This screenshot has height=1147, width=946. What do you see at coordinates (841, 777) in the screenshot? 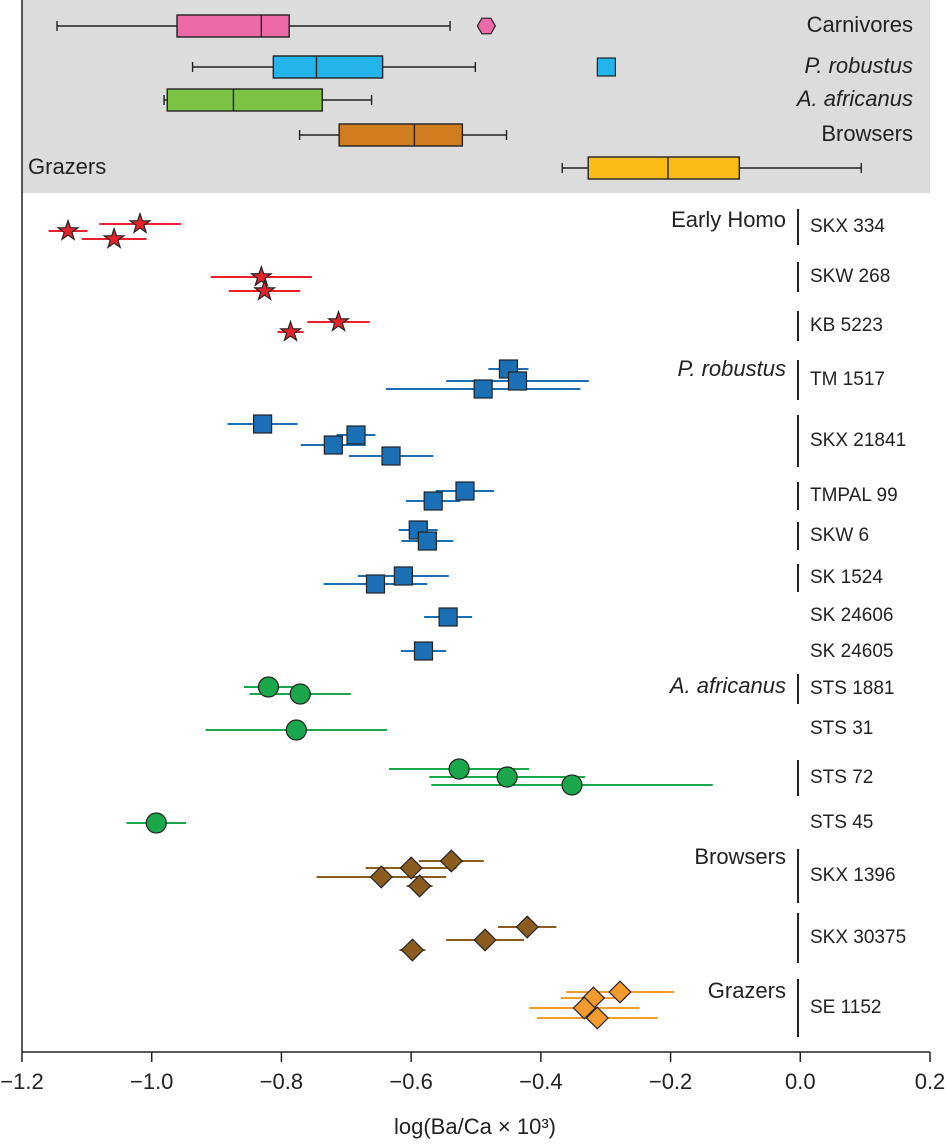
I see `specimen-label: STS 72` at bounding box center [841, 777].